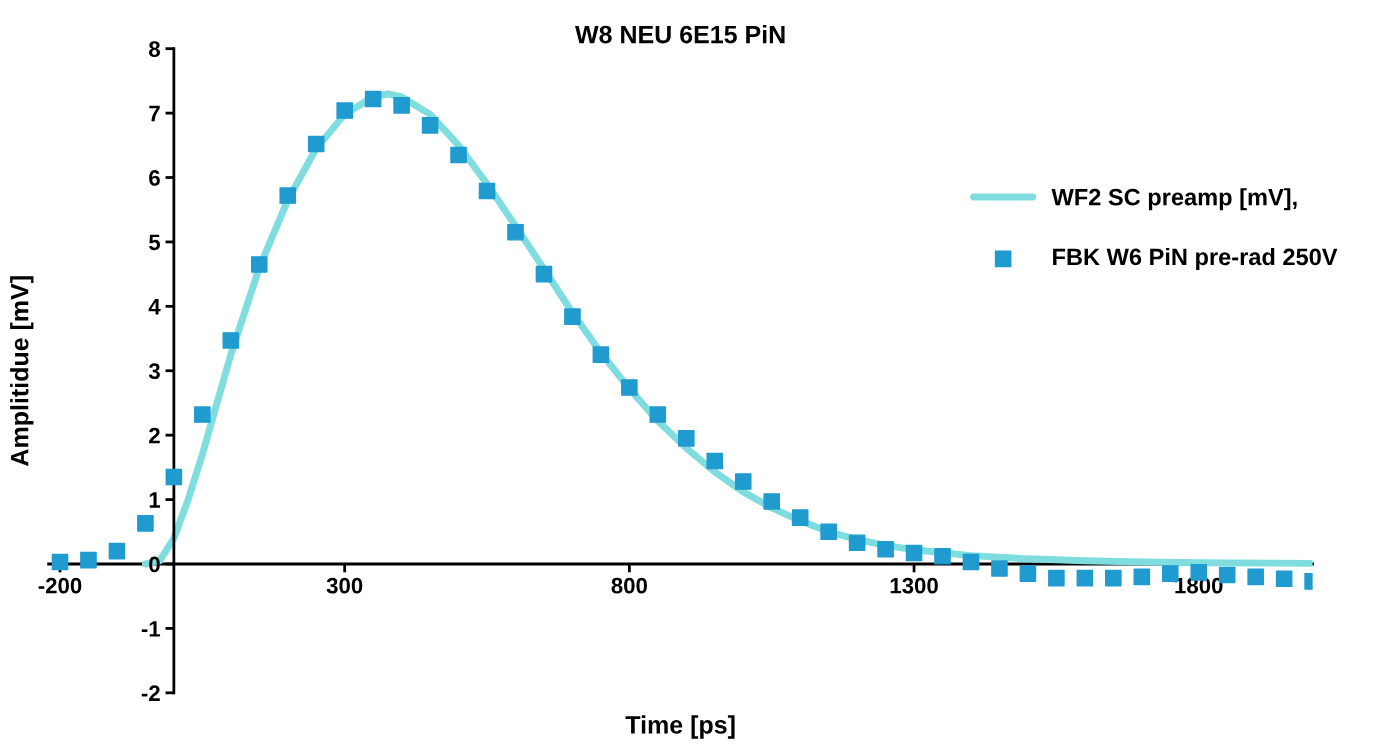 This screenshot has width=1389, height=749. What do you see at coordinates (1195, 258) in the screenshot?
I see `legend-label: FBK W6 PiN pre-rad 250V` at bounding box center [1195, 258].